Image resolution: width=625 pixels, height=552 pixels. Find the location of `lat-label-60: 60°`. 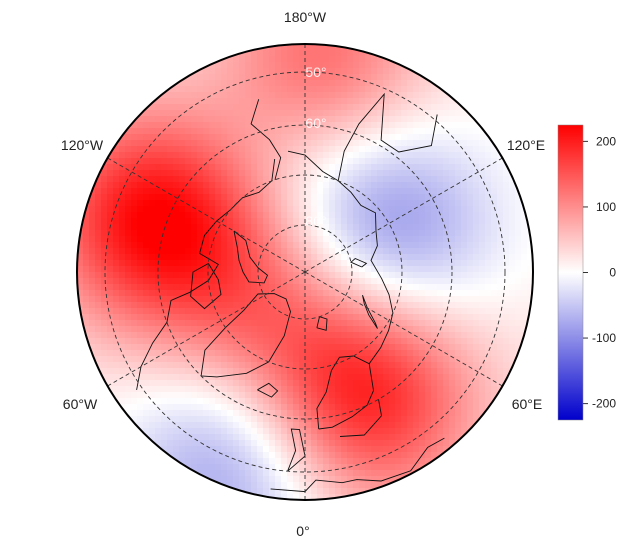

lat-label-60: 60° is located at coordinates (315, 123).